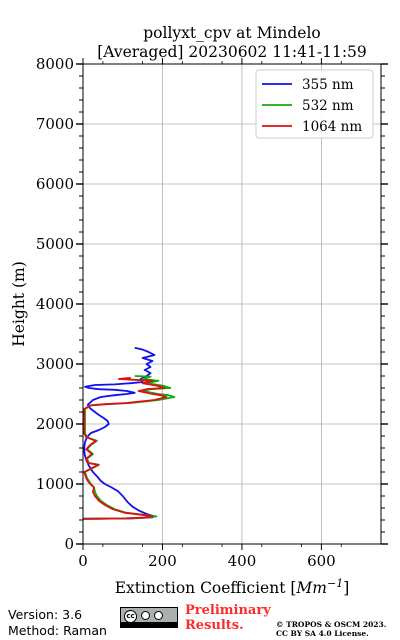 This screenshot has width=400, height=640. I want to click on by-circle-icon, so click(145, 615).